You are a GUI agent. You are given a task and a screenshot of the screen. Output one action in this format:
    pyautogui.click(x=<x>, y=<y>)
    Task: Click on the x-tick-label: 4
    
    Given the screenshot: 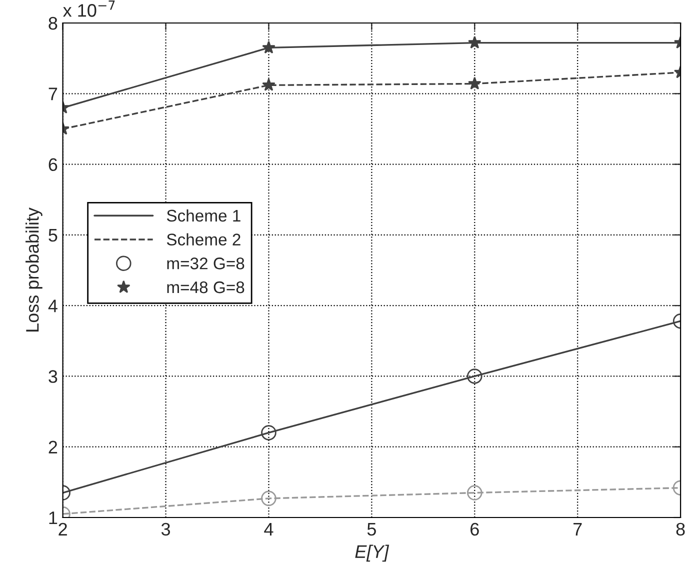 What is the action you would take?
    pyautogui.click(x=269, y=529)
    